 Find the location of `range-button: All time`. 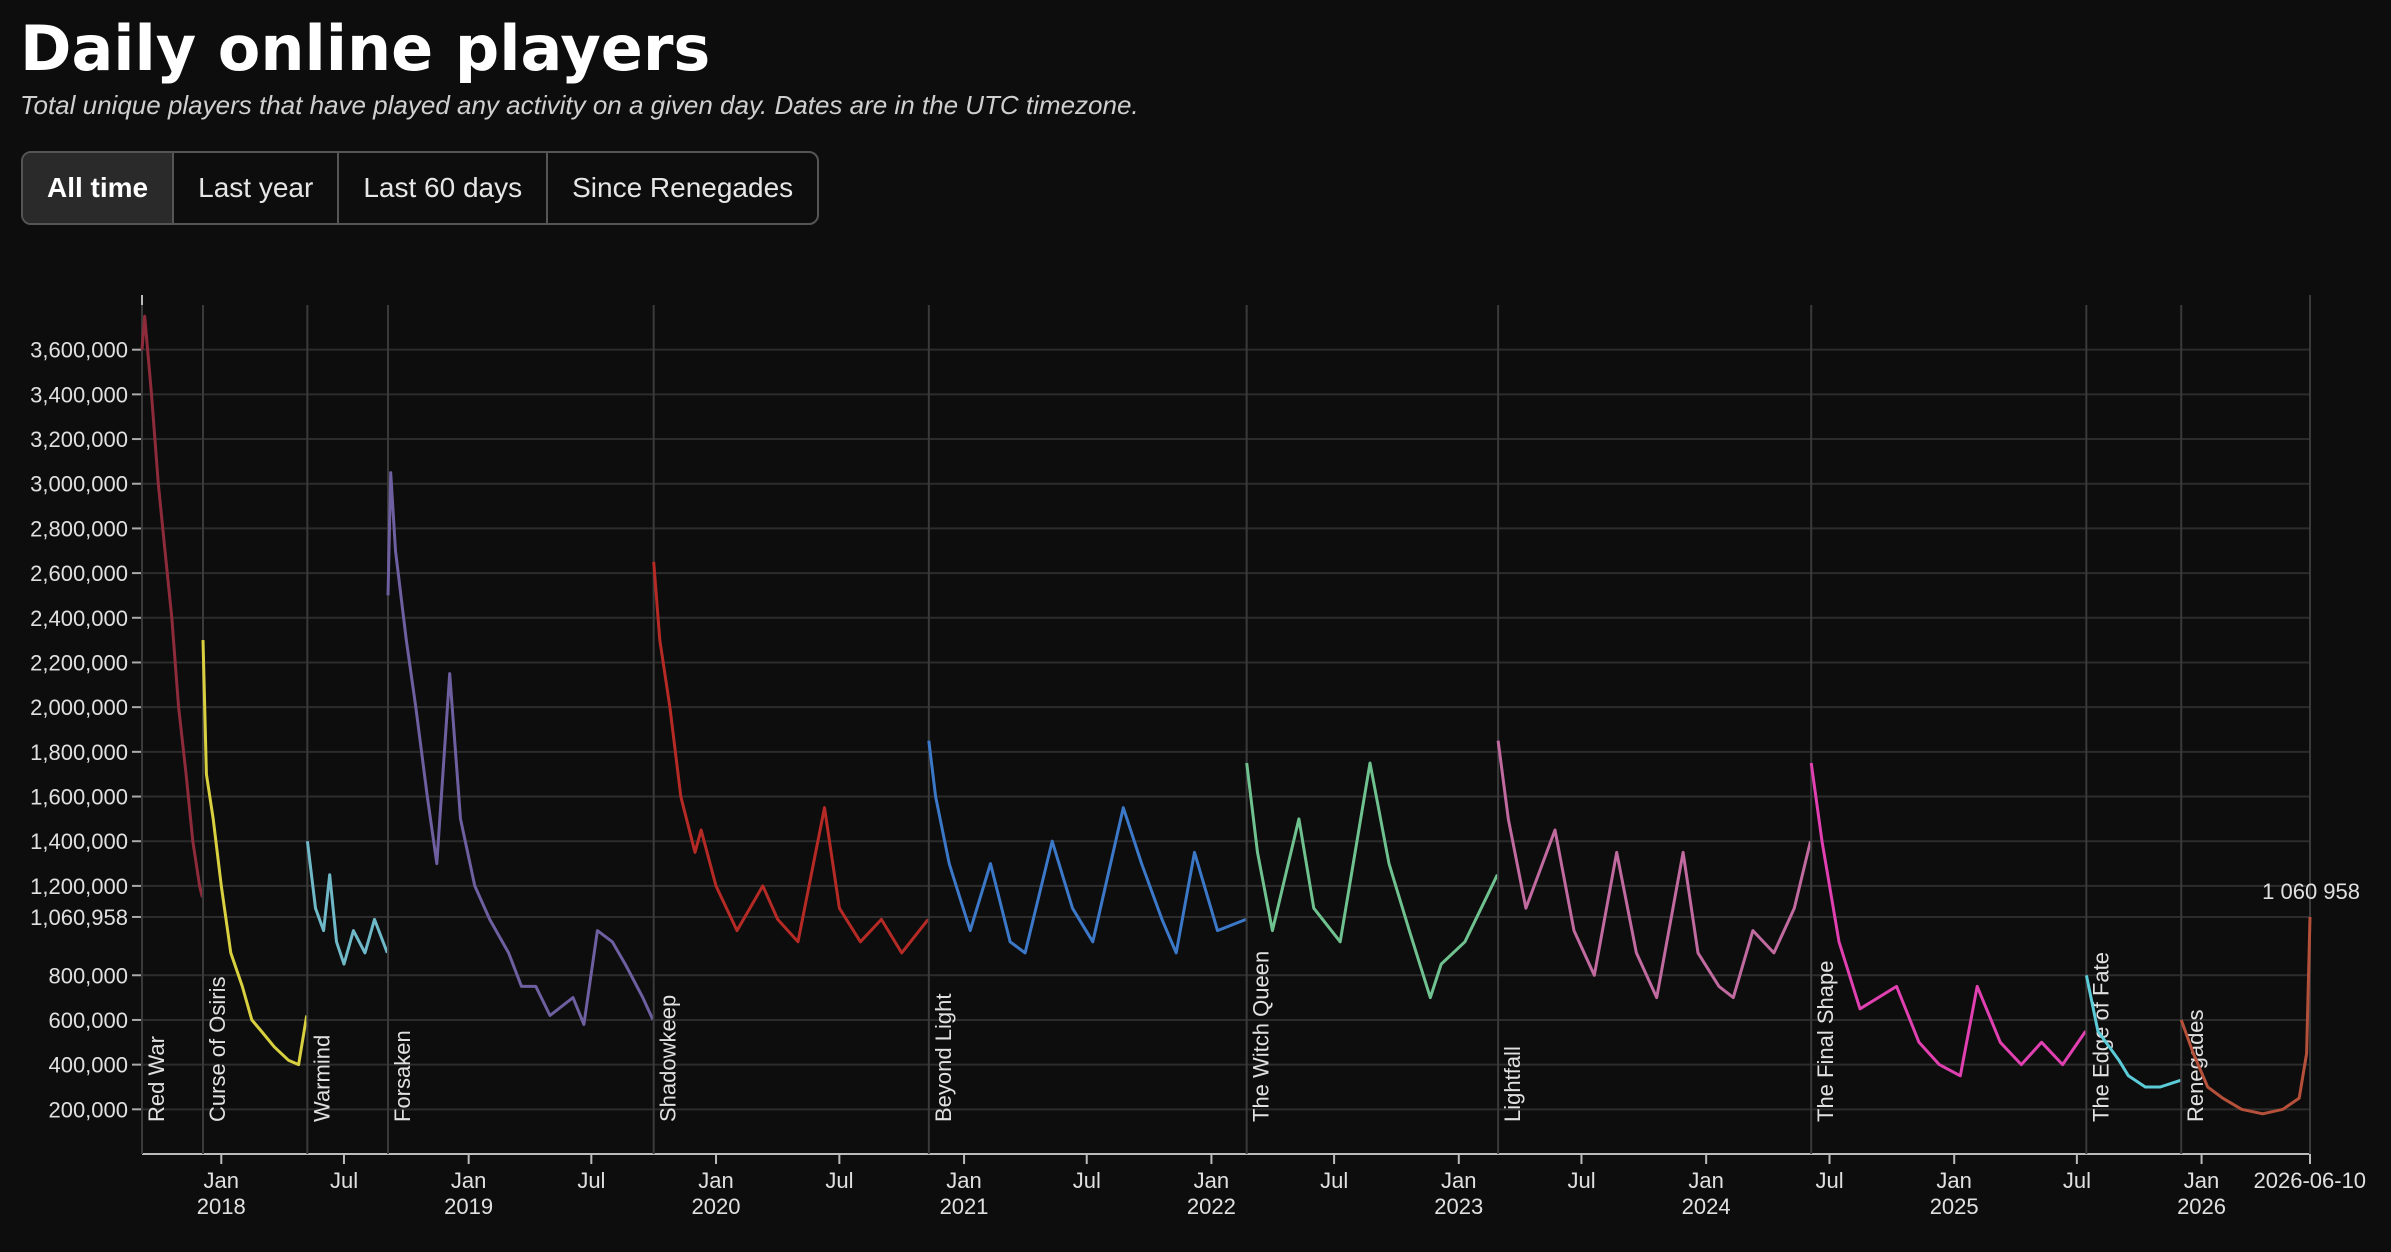

range-button: All time is located at coordinates (99, 188).